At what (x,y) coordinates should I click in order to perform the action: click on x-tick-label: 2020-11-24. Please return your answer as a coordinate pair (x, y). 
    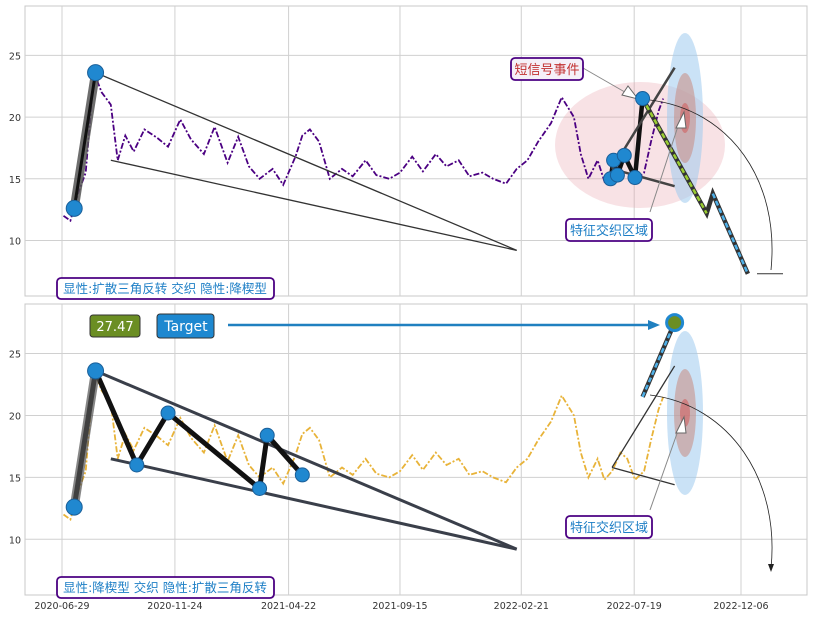
    Looking at the image, I should click on (174, 606).